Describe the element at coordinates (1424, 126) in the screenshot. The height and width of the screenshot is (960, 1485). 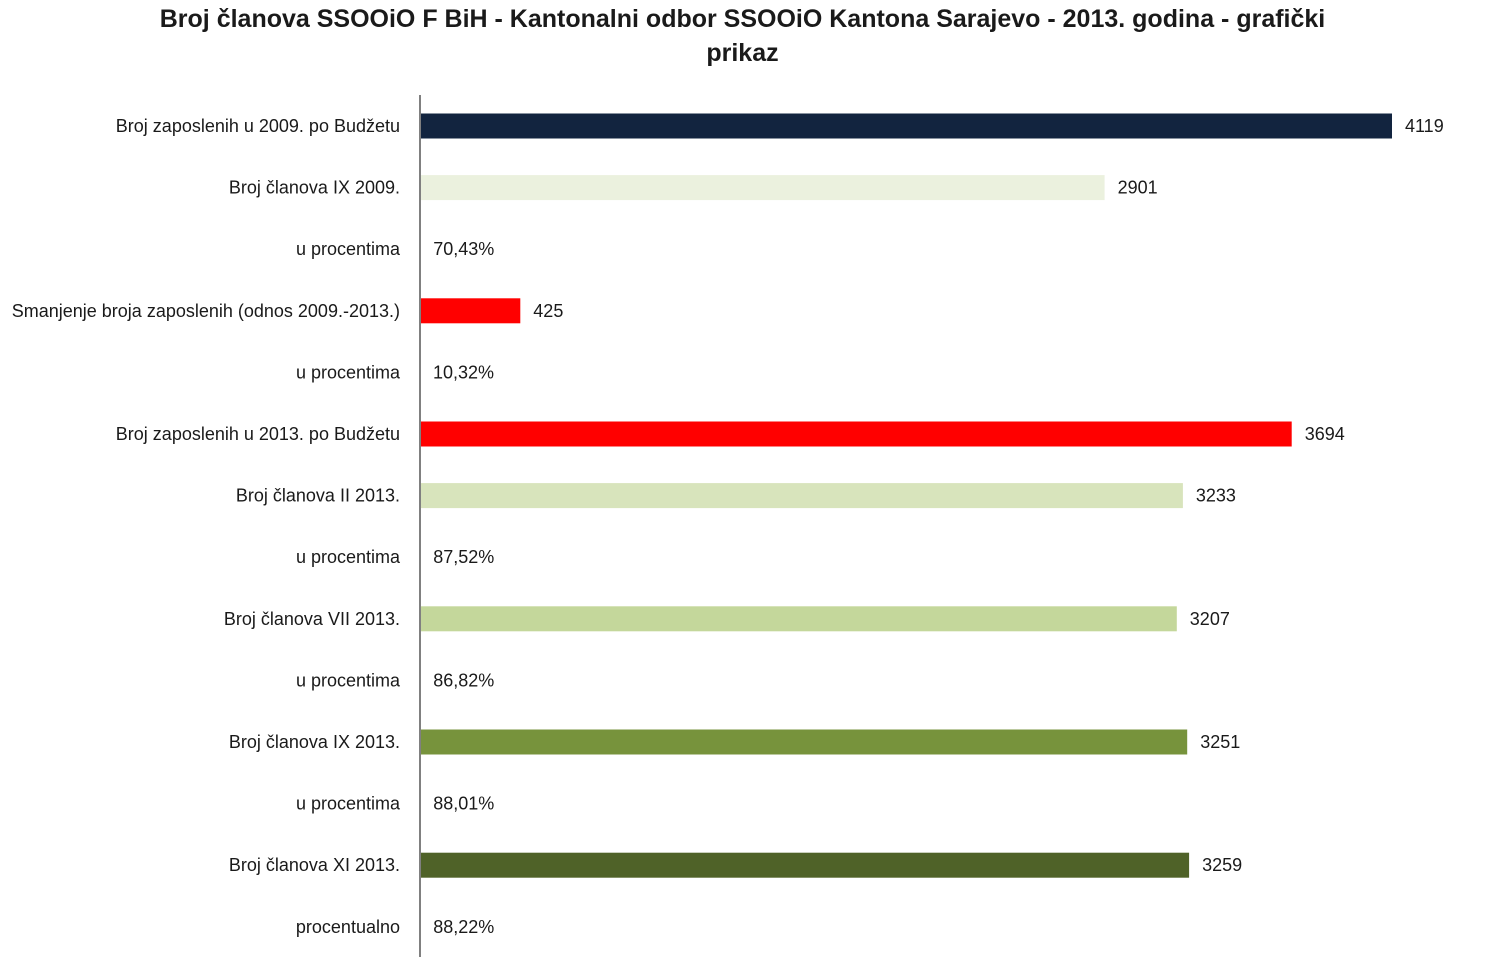
I see `value-label-0: 4119` at that location.